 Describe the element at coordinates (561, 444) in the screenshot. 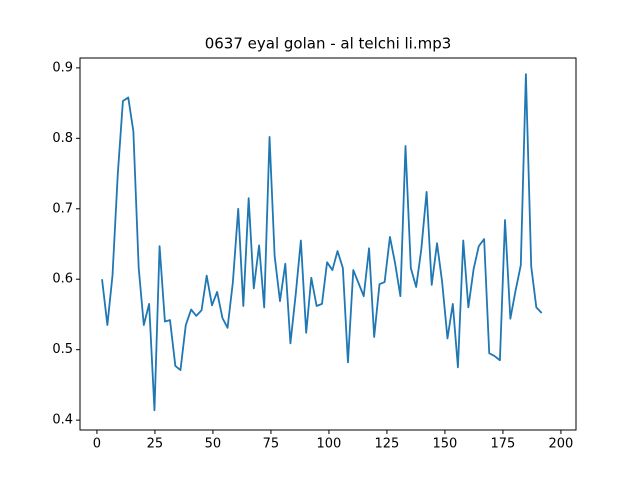

I see `x-tick-label: 200` at that location.